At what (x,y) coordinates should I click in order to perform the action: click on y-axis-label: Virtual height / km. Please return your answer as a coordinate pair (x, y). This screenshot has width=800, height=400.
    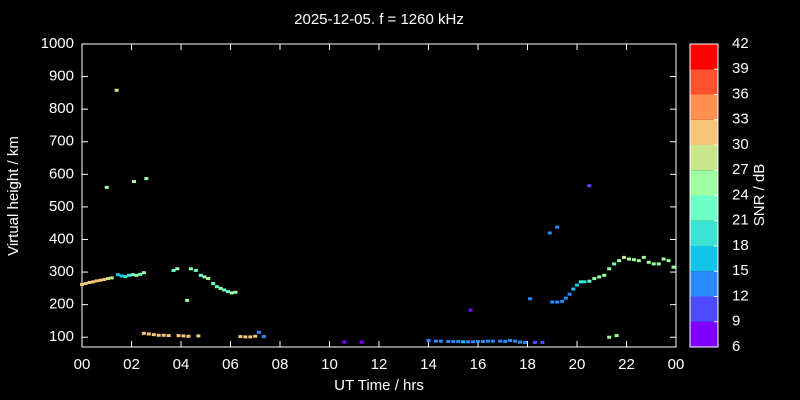
    Looking at the image, I should click on (13, 196).